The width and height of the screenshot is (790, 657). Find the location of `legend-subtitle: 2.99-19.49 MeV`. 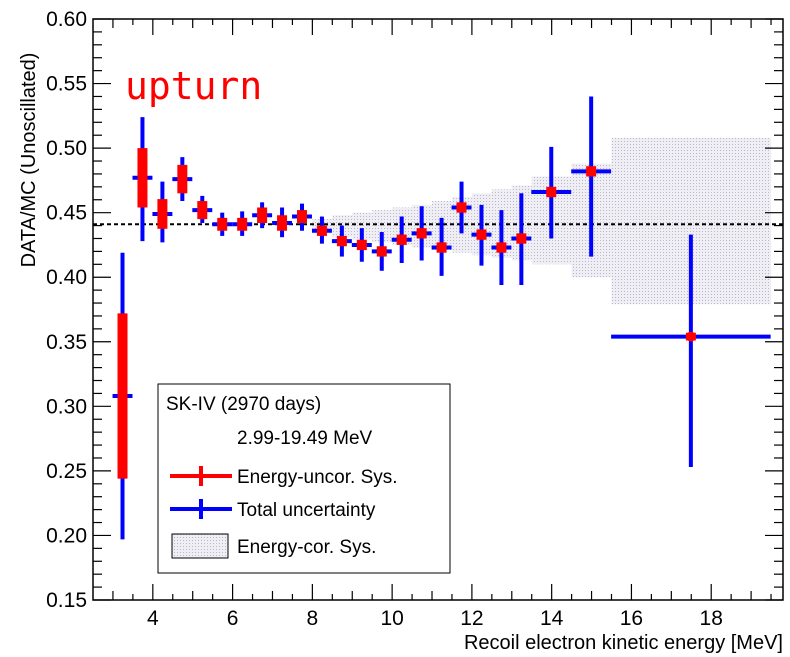

legend-subtitle: 2.99-19.49 MeV is located at coordinates (305, 438).